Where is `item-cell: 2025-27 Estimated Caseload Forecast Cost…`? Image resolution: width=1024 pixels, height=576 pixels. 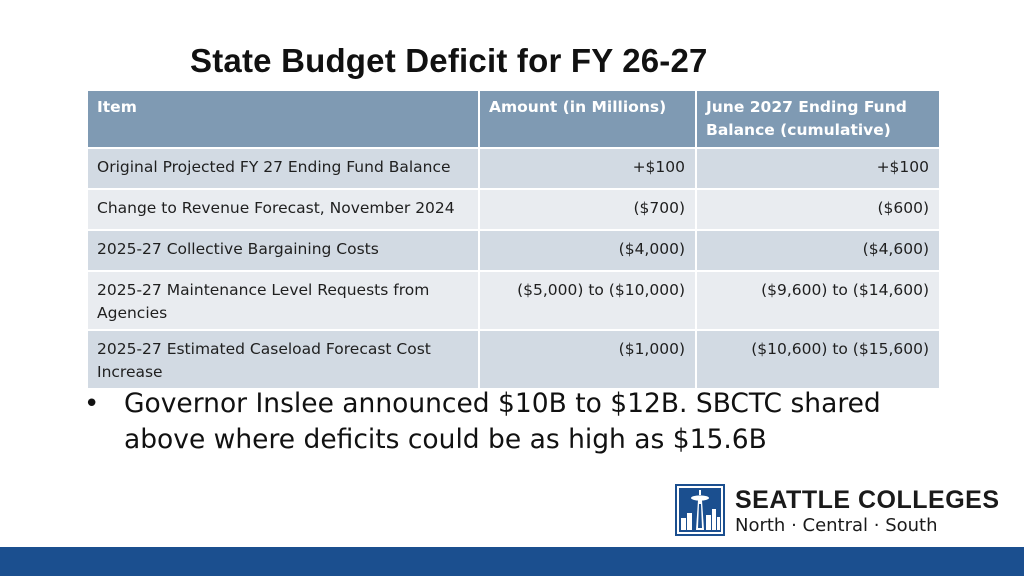
item-cell: 2025-27 Estimated Caseload Forecast Cost… is located at coordinates (283, 359).